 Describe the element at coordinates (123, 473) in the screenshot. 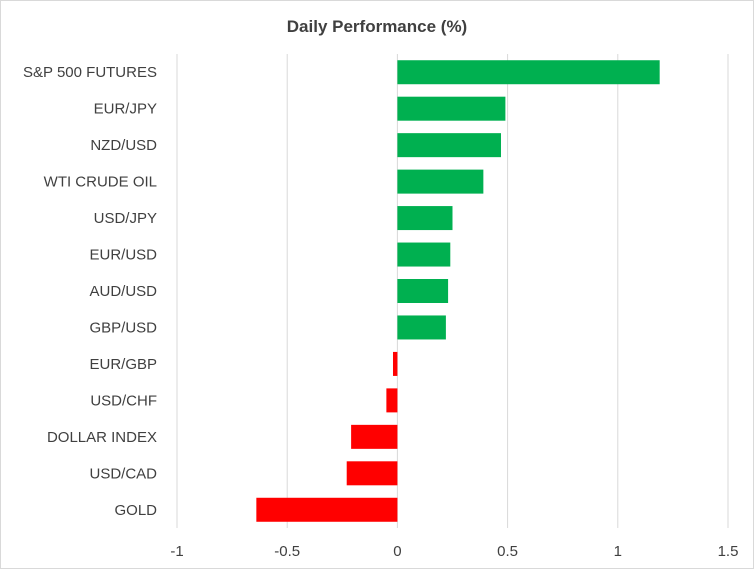

I see `y-category-label: USD/CAD` at that location.